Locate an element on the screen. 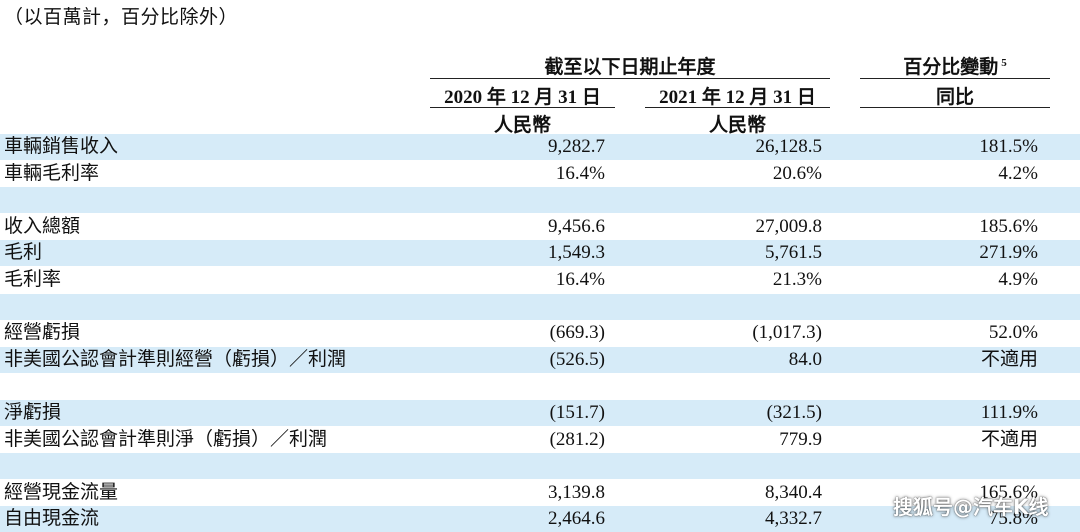 Image resolution: width=1080 pixels, height=532 pixels. value-2020: (151.7) is located at coordinates (577, 412).